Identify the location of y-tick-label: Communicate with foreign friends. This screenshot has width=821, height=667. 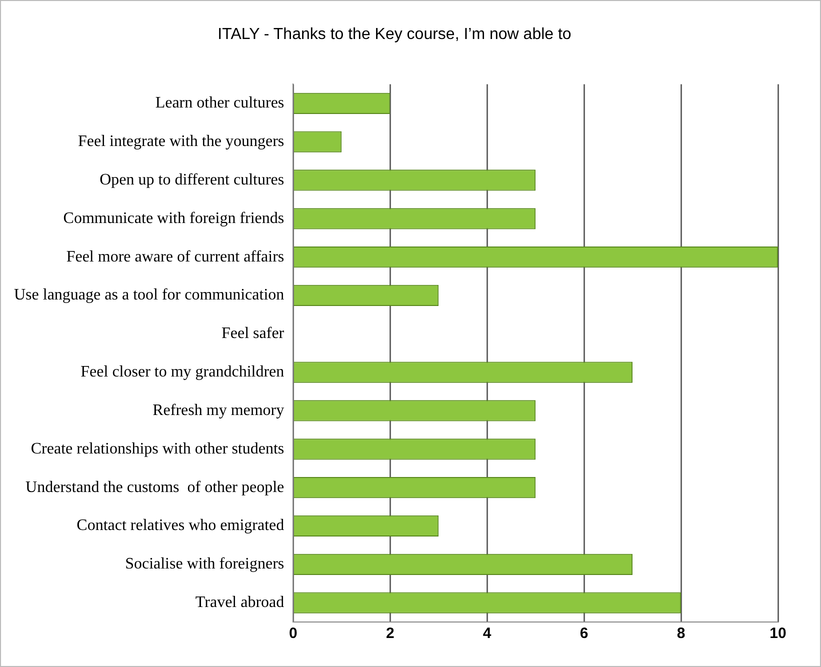
(173, 218).